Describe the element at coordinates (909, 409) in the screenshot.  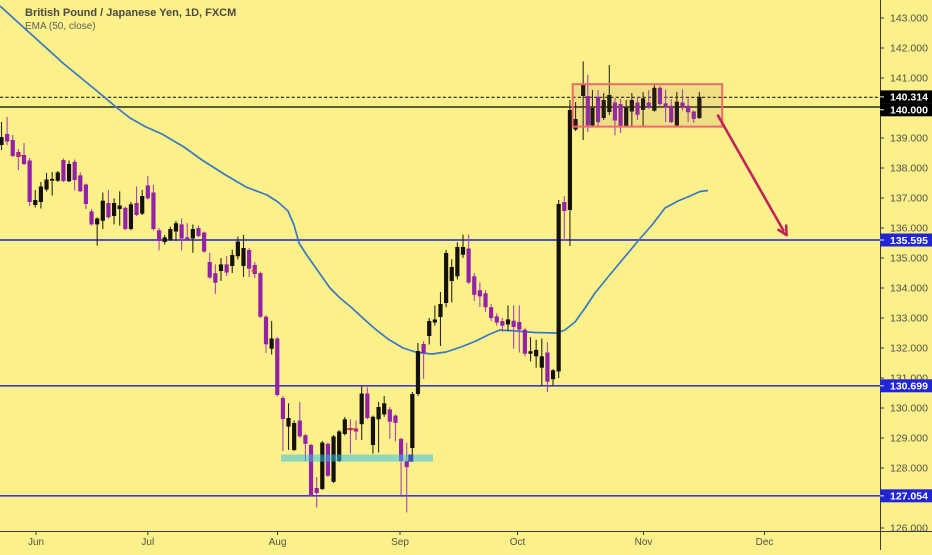
I see `svg-text: 130.000` at that location.